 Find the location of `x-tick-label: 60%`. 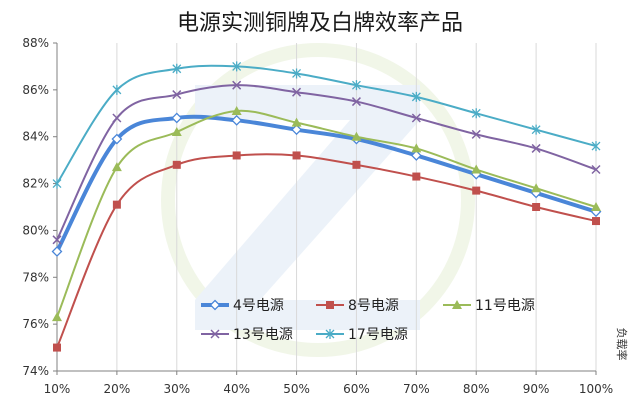

x-tick-label: 60% is located at coordinates (356, 389).